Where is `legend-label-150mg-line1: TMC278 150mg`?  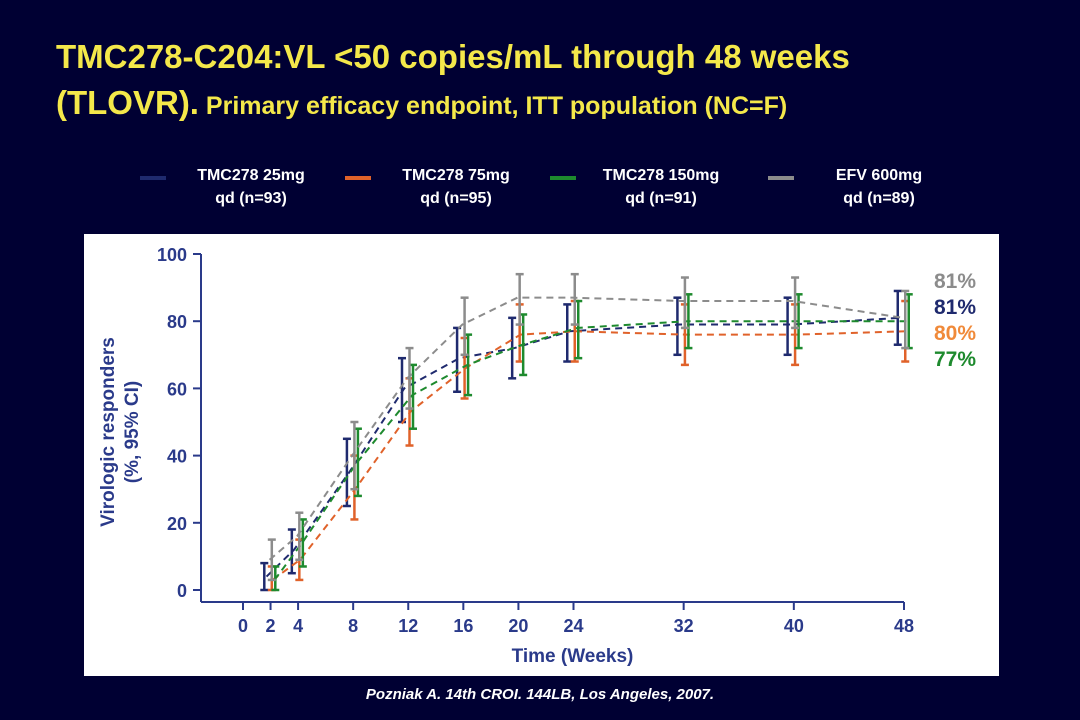
legend-label-150mg-line1: TMC278 150mg is located at coordinates (661, 175).